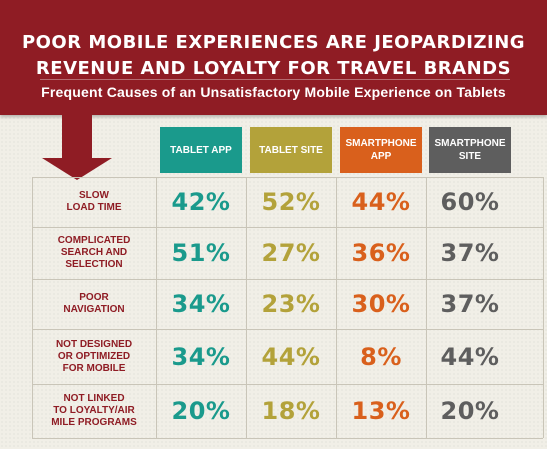  Describe the element at coordinates (201, 253) in the screenshot. I see `data-cell: 51%` at that location.